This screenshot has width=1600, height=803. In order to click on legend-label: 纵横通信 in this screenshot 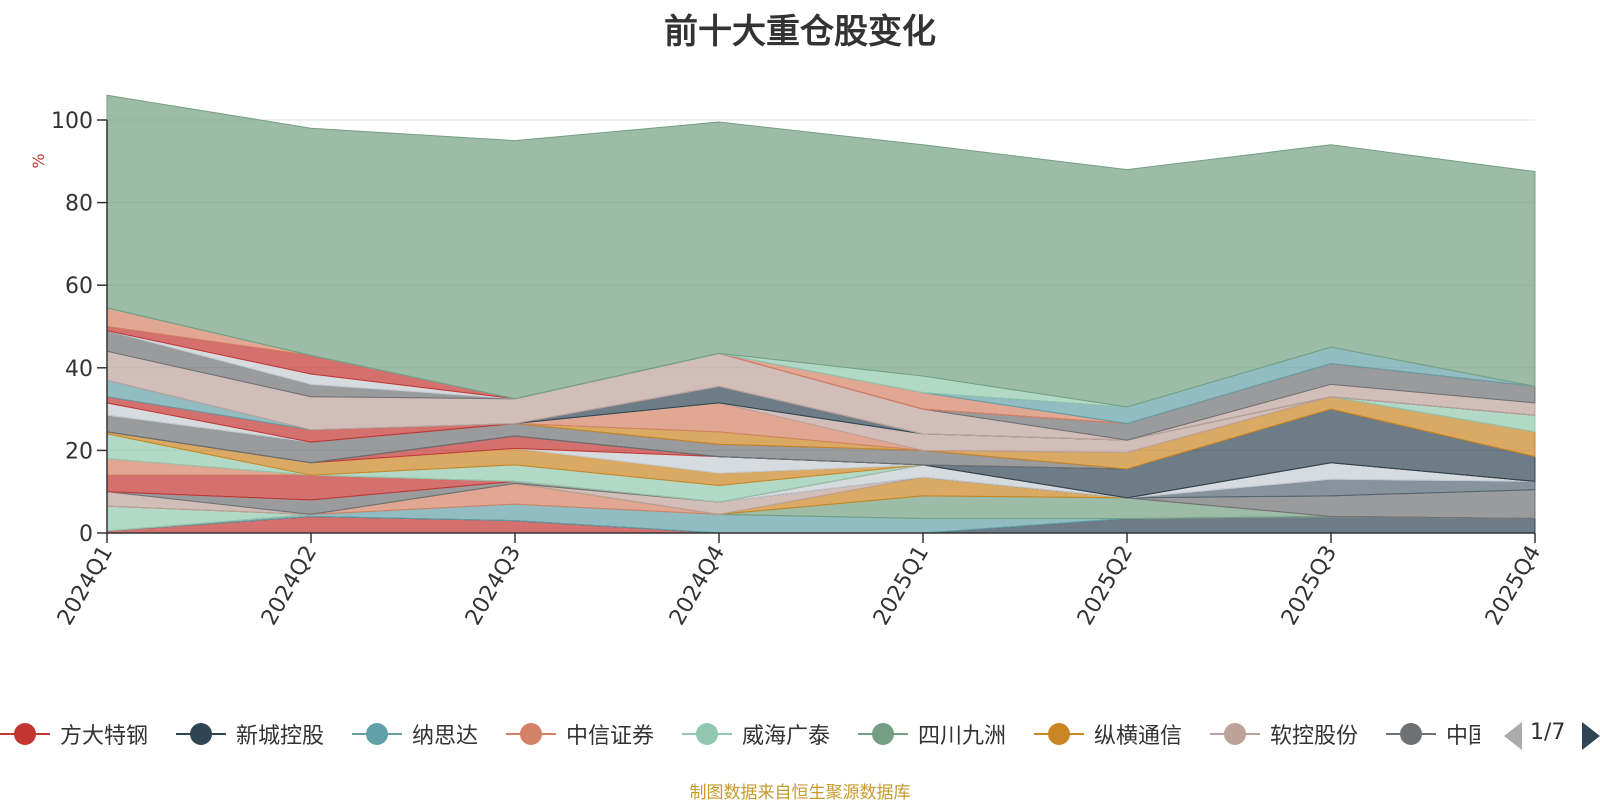, I will do `click(1138, 736)`.